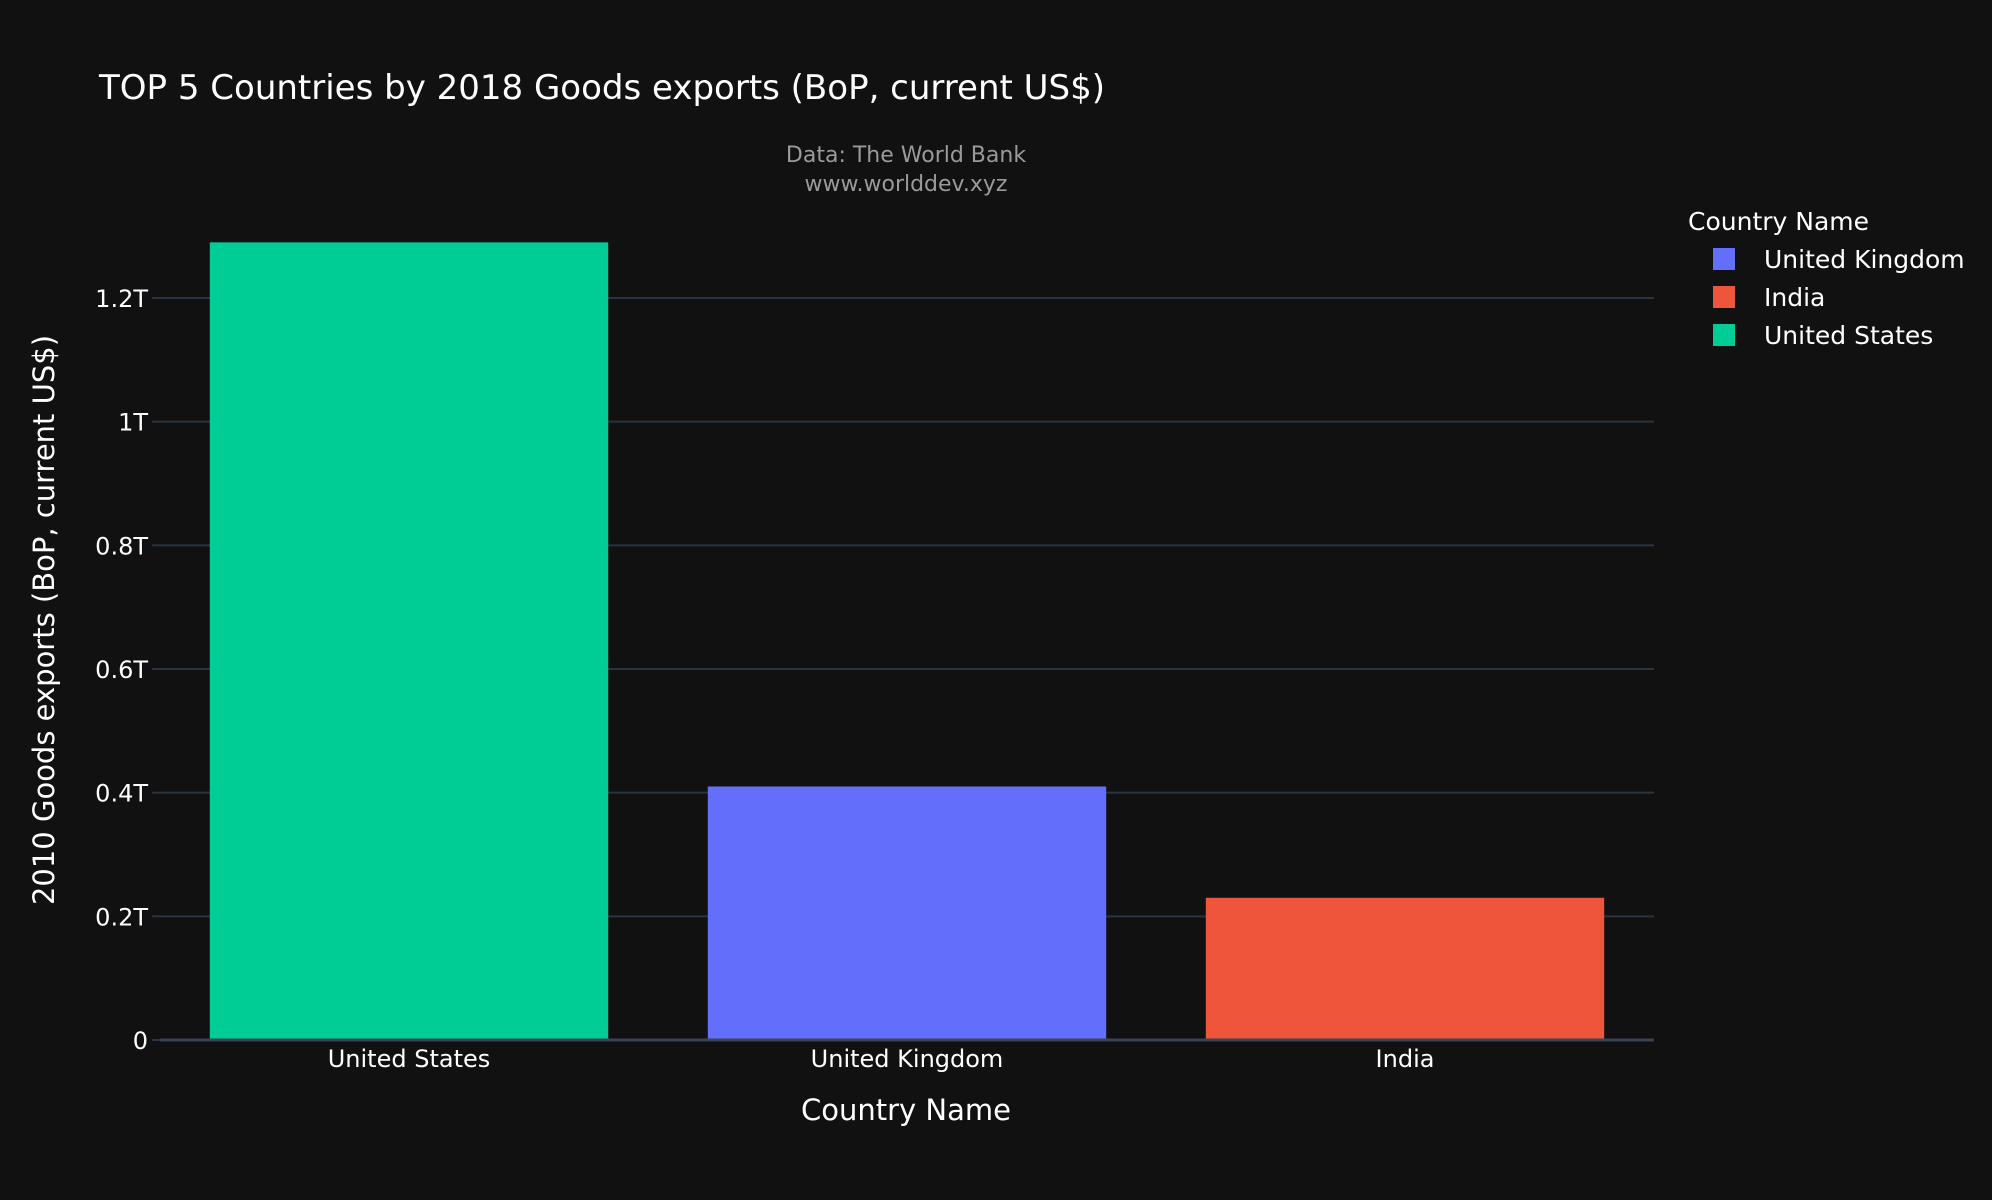 This screenshot has height=1200, width=1992. I want to click on y-tick-label-5: 1T, so click(133, 423).